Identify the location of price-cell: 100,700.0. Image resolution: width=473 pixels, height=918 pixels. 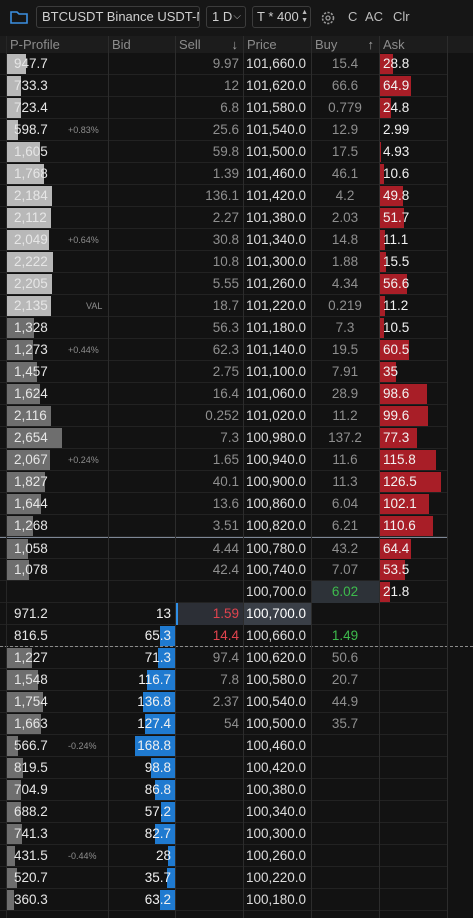
(277, 592).